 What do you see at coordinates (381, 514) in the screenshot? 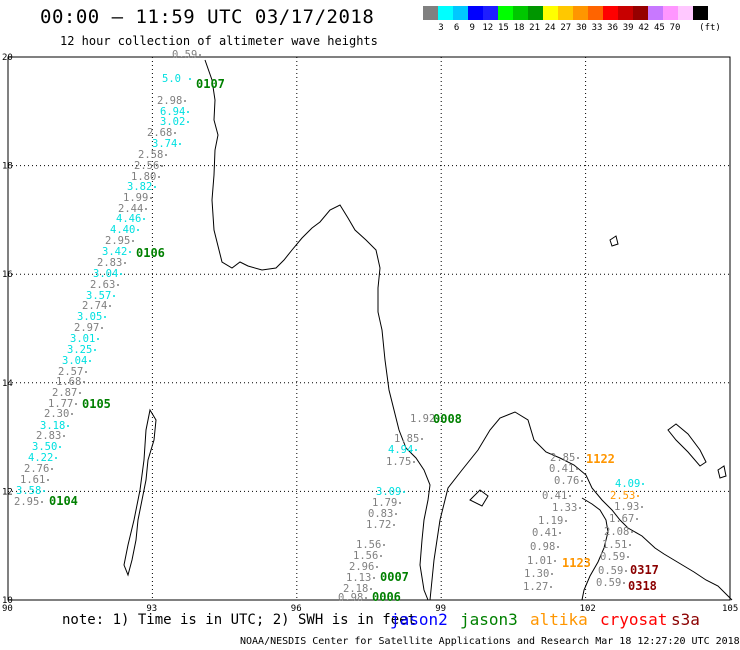
I see `wave-height-value: 0.83` at bounding box center [381, 514].